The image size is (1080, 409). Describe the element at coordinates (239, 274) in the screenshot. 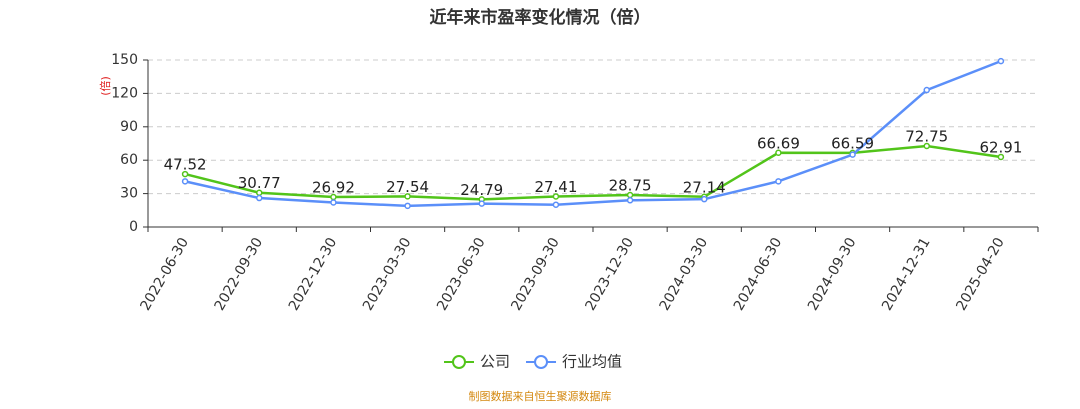

I see `x-tick-label: 2022-09-30` at that location.